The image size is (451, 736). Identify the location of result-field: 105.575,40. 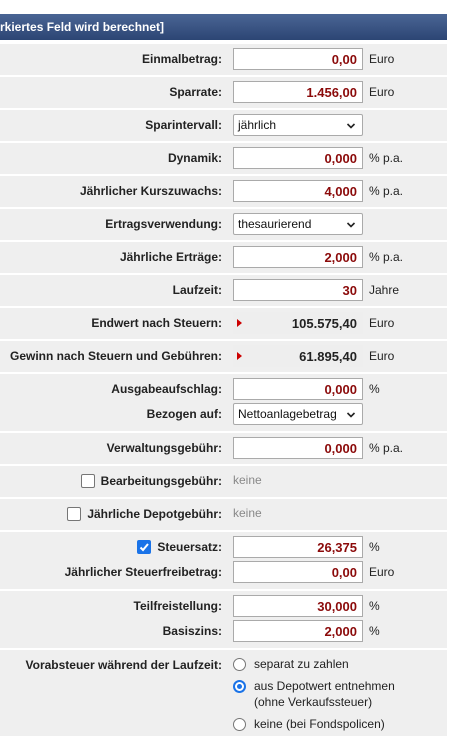
(298, 323).